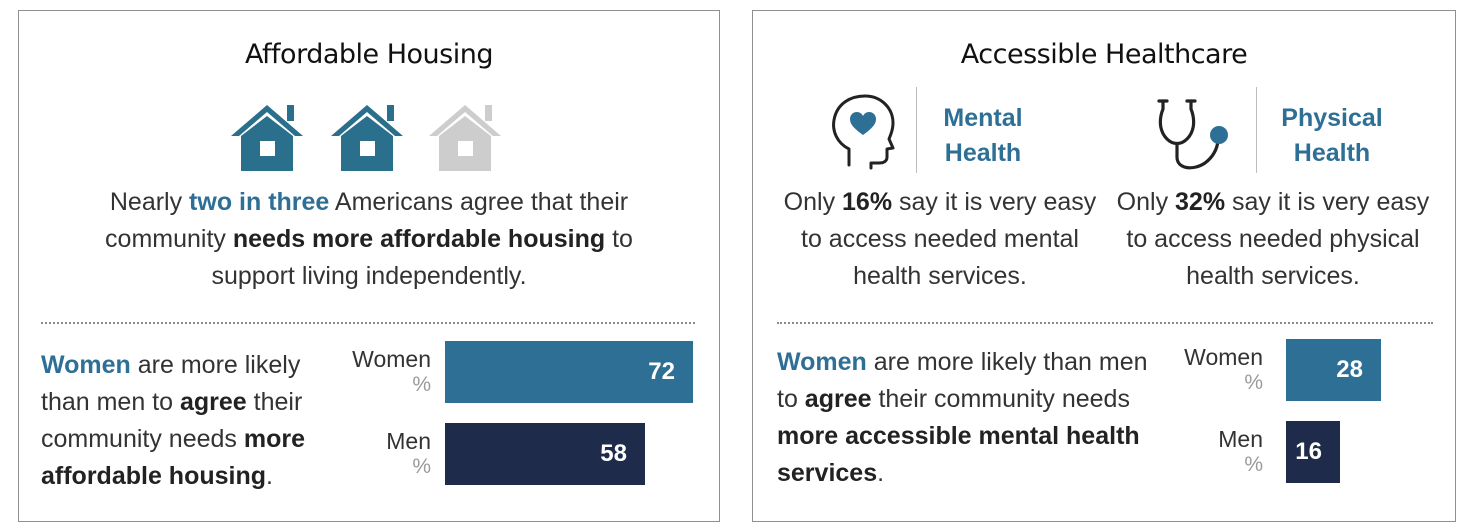 This screenshot has height=532, width=1464. I want to click on bar-value-men: 16, so click(1308, 451).